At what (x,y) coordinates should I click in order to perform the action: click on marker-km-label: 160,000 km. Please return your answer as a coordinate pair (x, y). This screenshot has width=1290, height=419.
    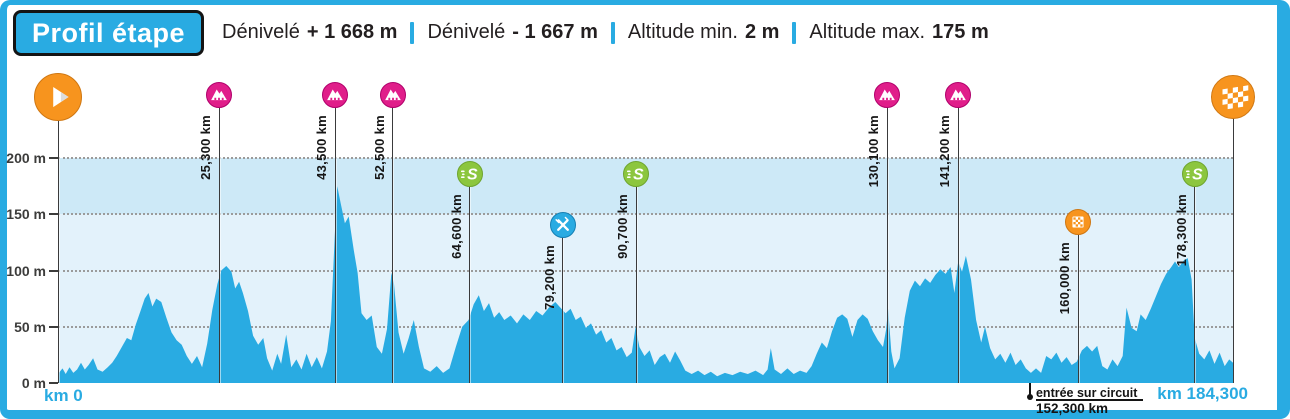
    Looking at the image, I should click on (1065, 278).